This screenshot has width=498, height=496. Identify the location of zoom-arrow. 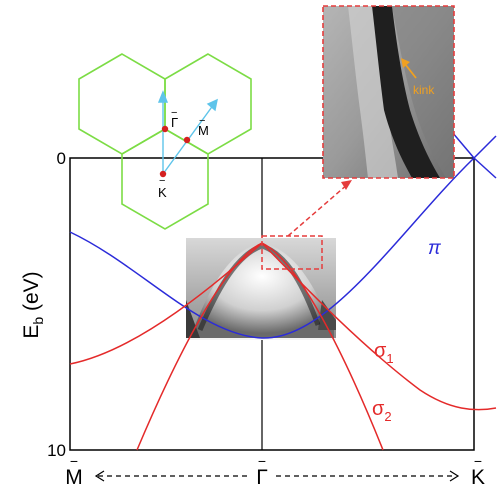
(320, 208).